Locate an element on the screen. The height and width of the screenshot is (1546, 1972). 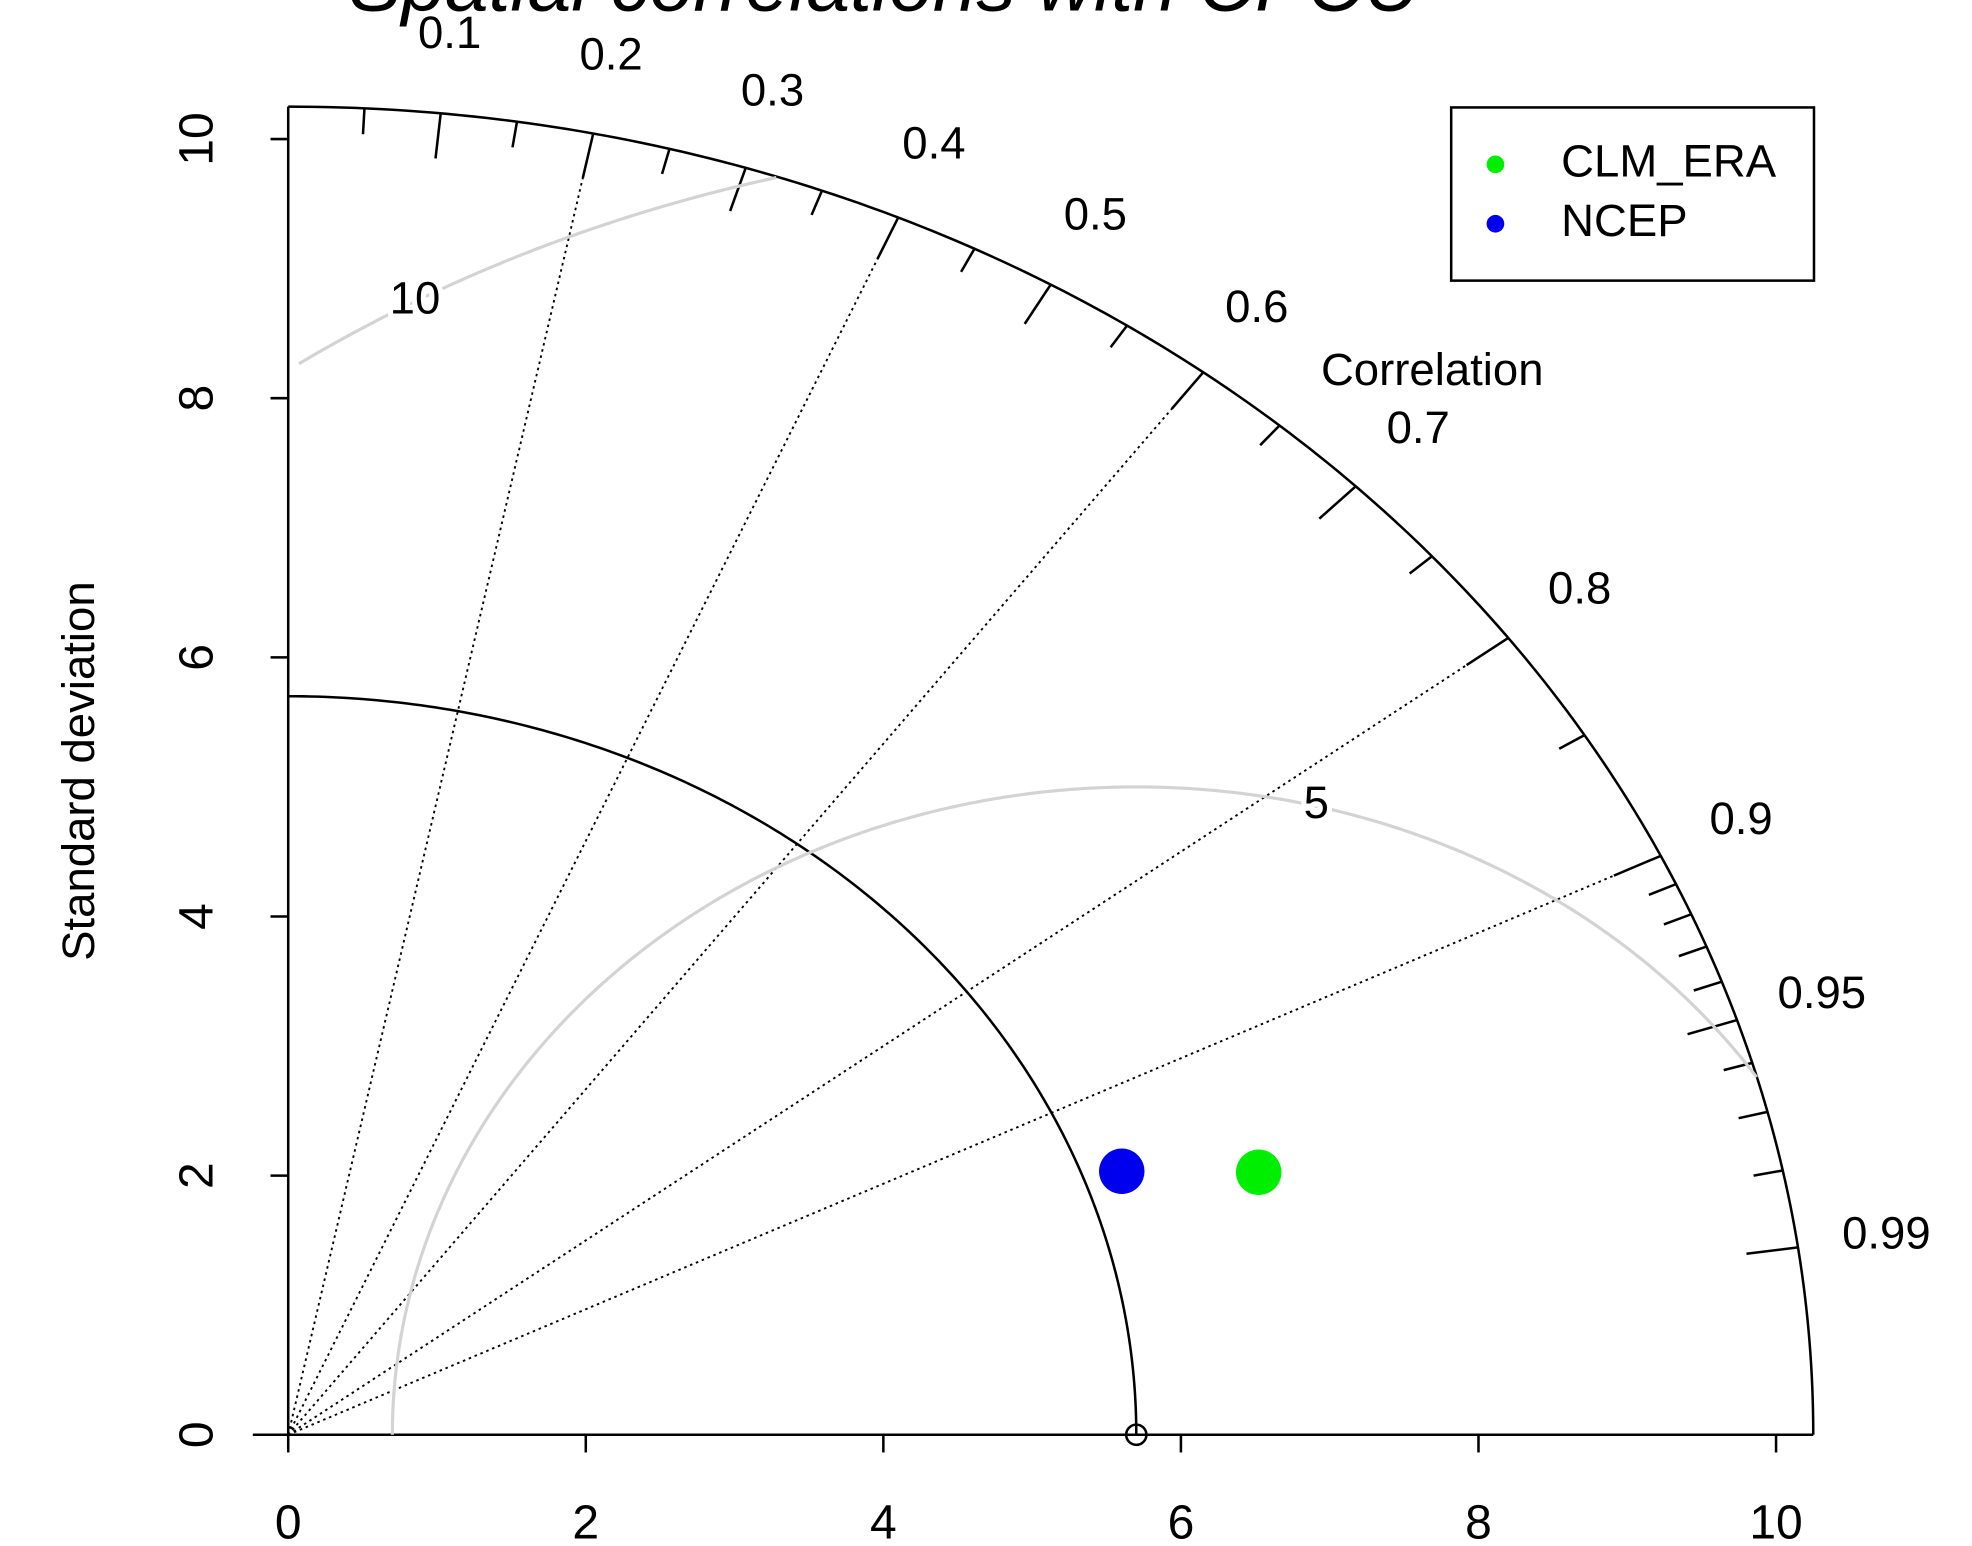
correlation-tick-label: 0.99 is located at coordinates (1886, 1232).